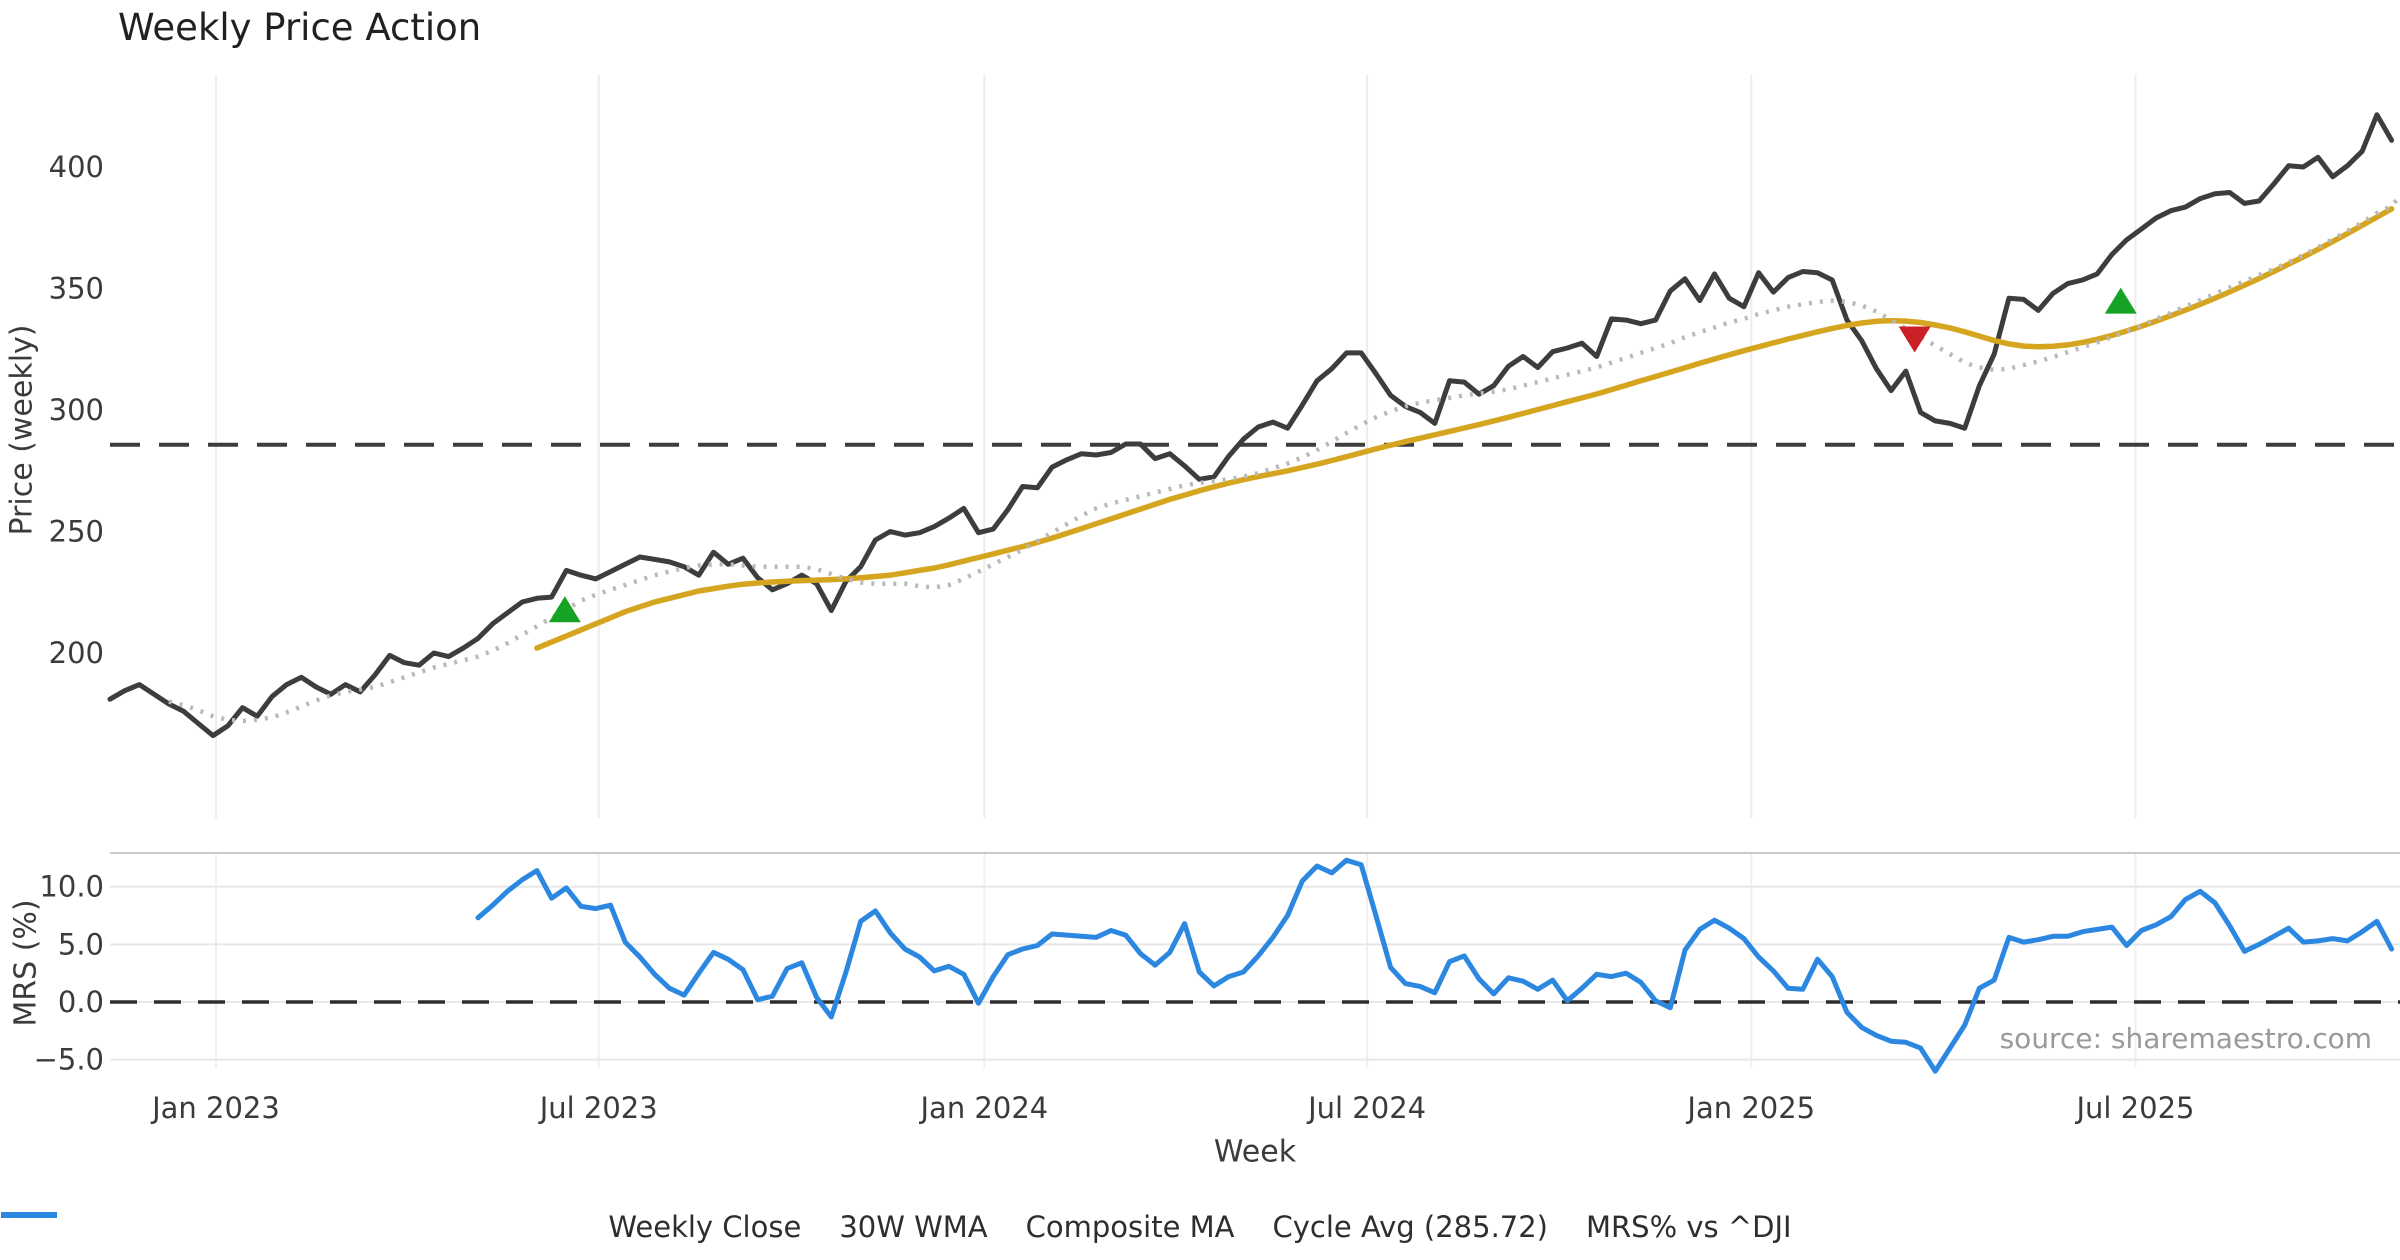 Image resolution: width=2400 pixels, height=1260 pixels. I want to click on legend-item: 30W WMA, so click(494, 1227).